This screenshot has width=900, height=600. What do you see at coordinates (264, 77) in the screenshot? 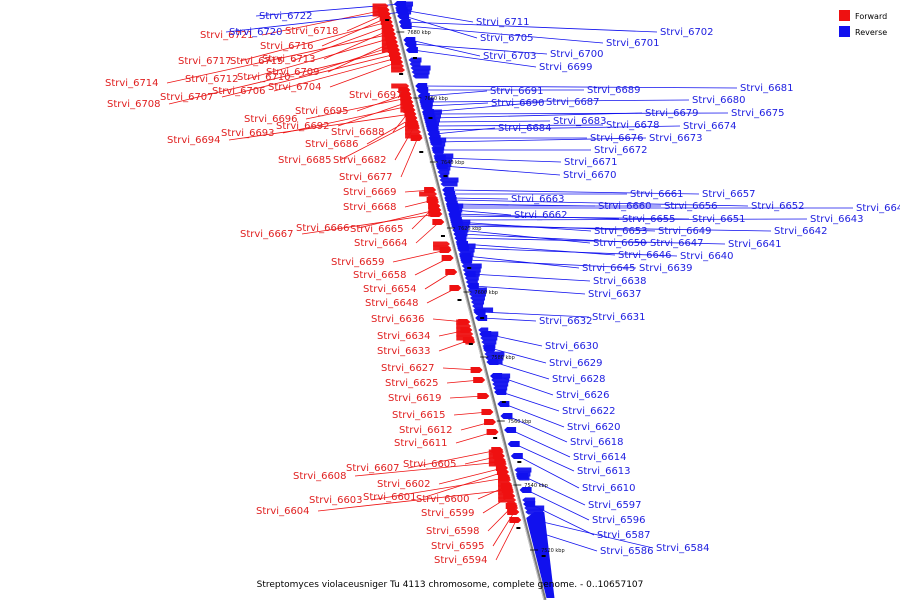
I see `gene-label-strvi-6710: Strvi_6710` at bounding box center [264, 77].